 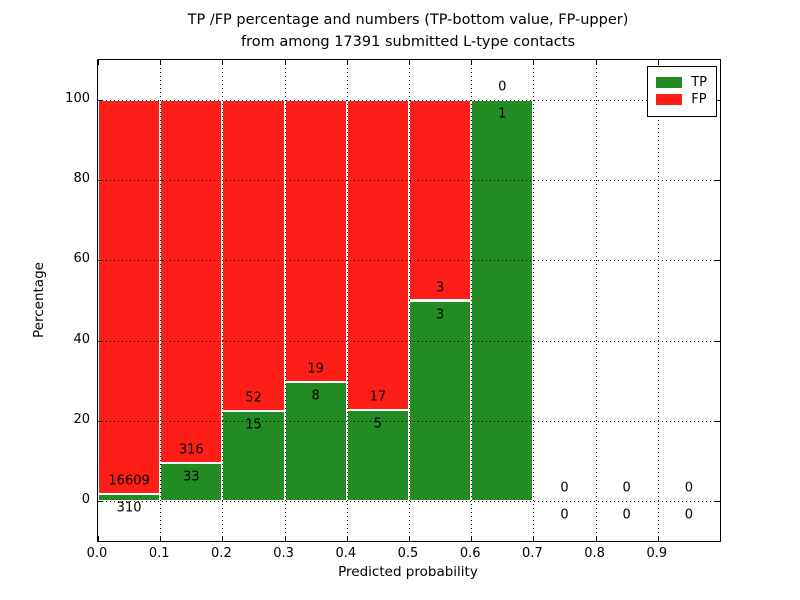 I want to click on y-axis-label: Percentage, so click(x=39, y=300).